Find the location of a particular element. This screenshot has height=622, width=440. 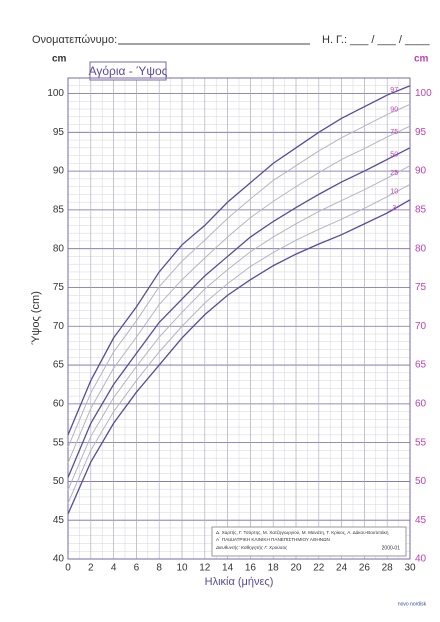

x-tick-label: 6 is located at coordinates (137, 568).